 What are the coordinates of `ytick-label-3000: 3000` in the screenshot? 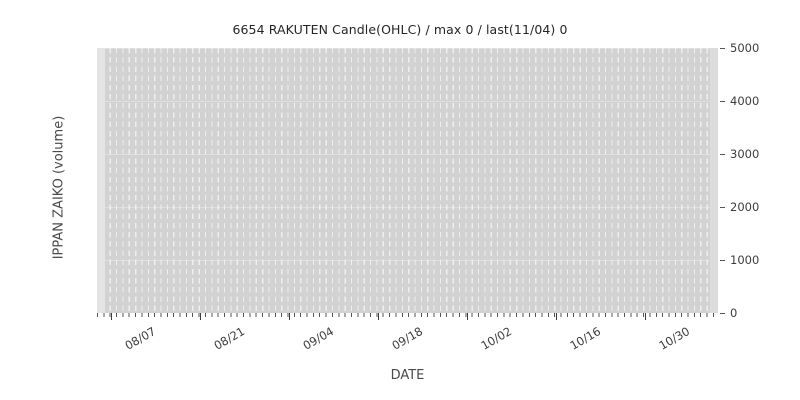 It's located at (745, 154).